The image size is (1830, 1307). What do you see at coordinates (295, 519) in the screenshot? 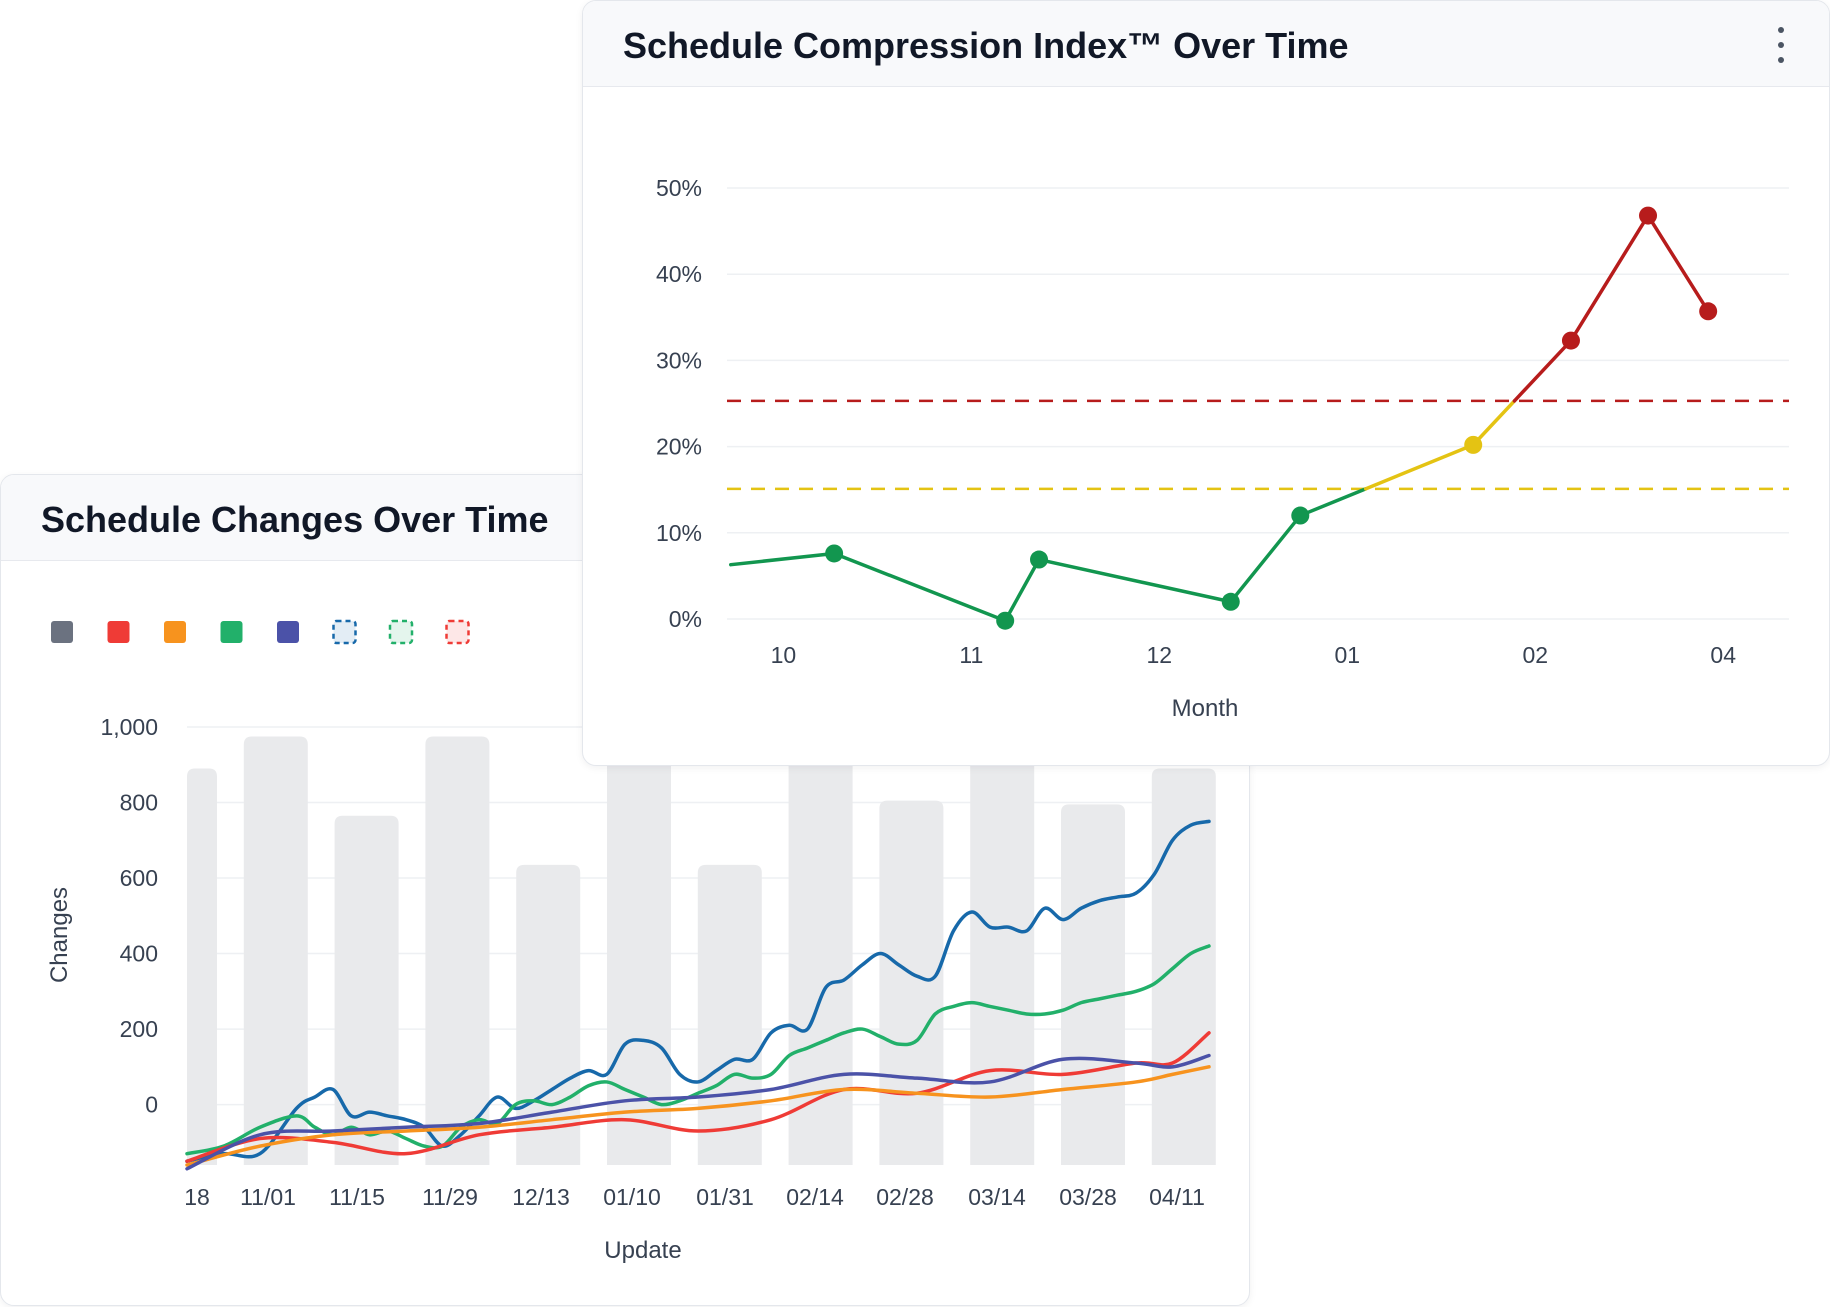
I see `changes-card-title: Schedule Changes Over Time` at bounding box center [295, 519].